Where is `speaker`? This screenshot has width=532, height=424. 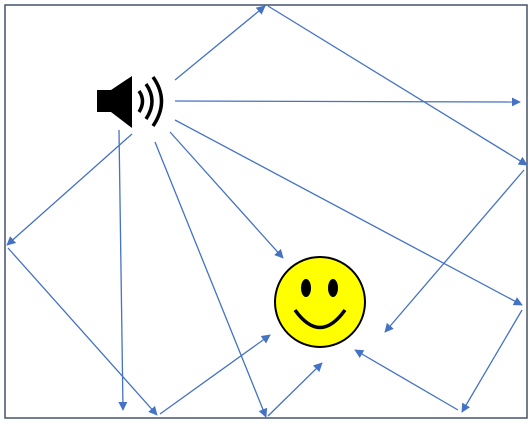
speaker is located at coordinates (130, 101).